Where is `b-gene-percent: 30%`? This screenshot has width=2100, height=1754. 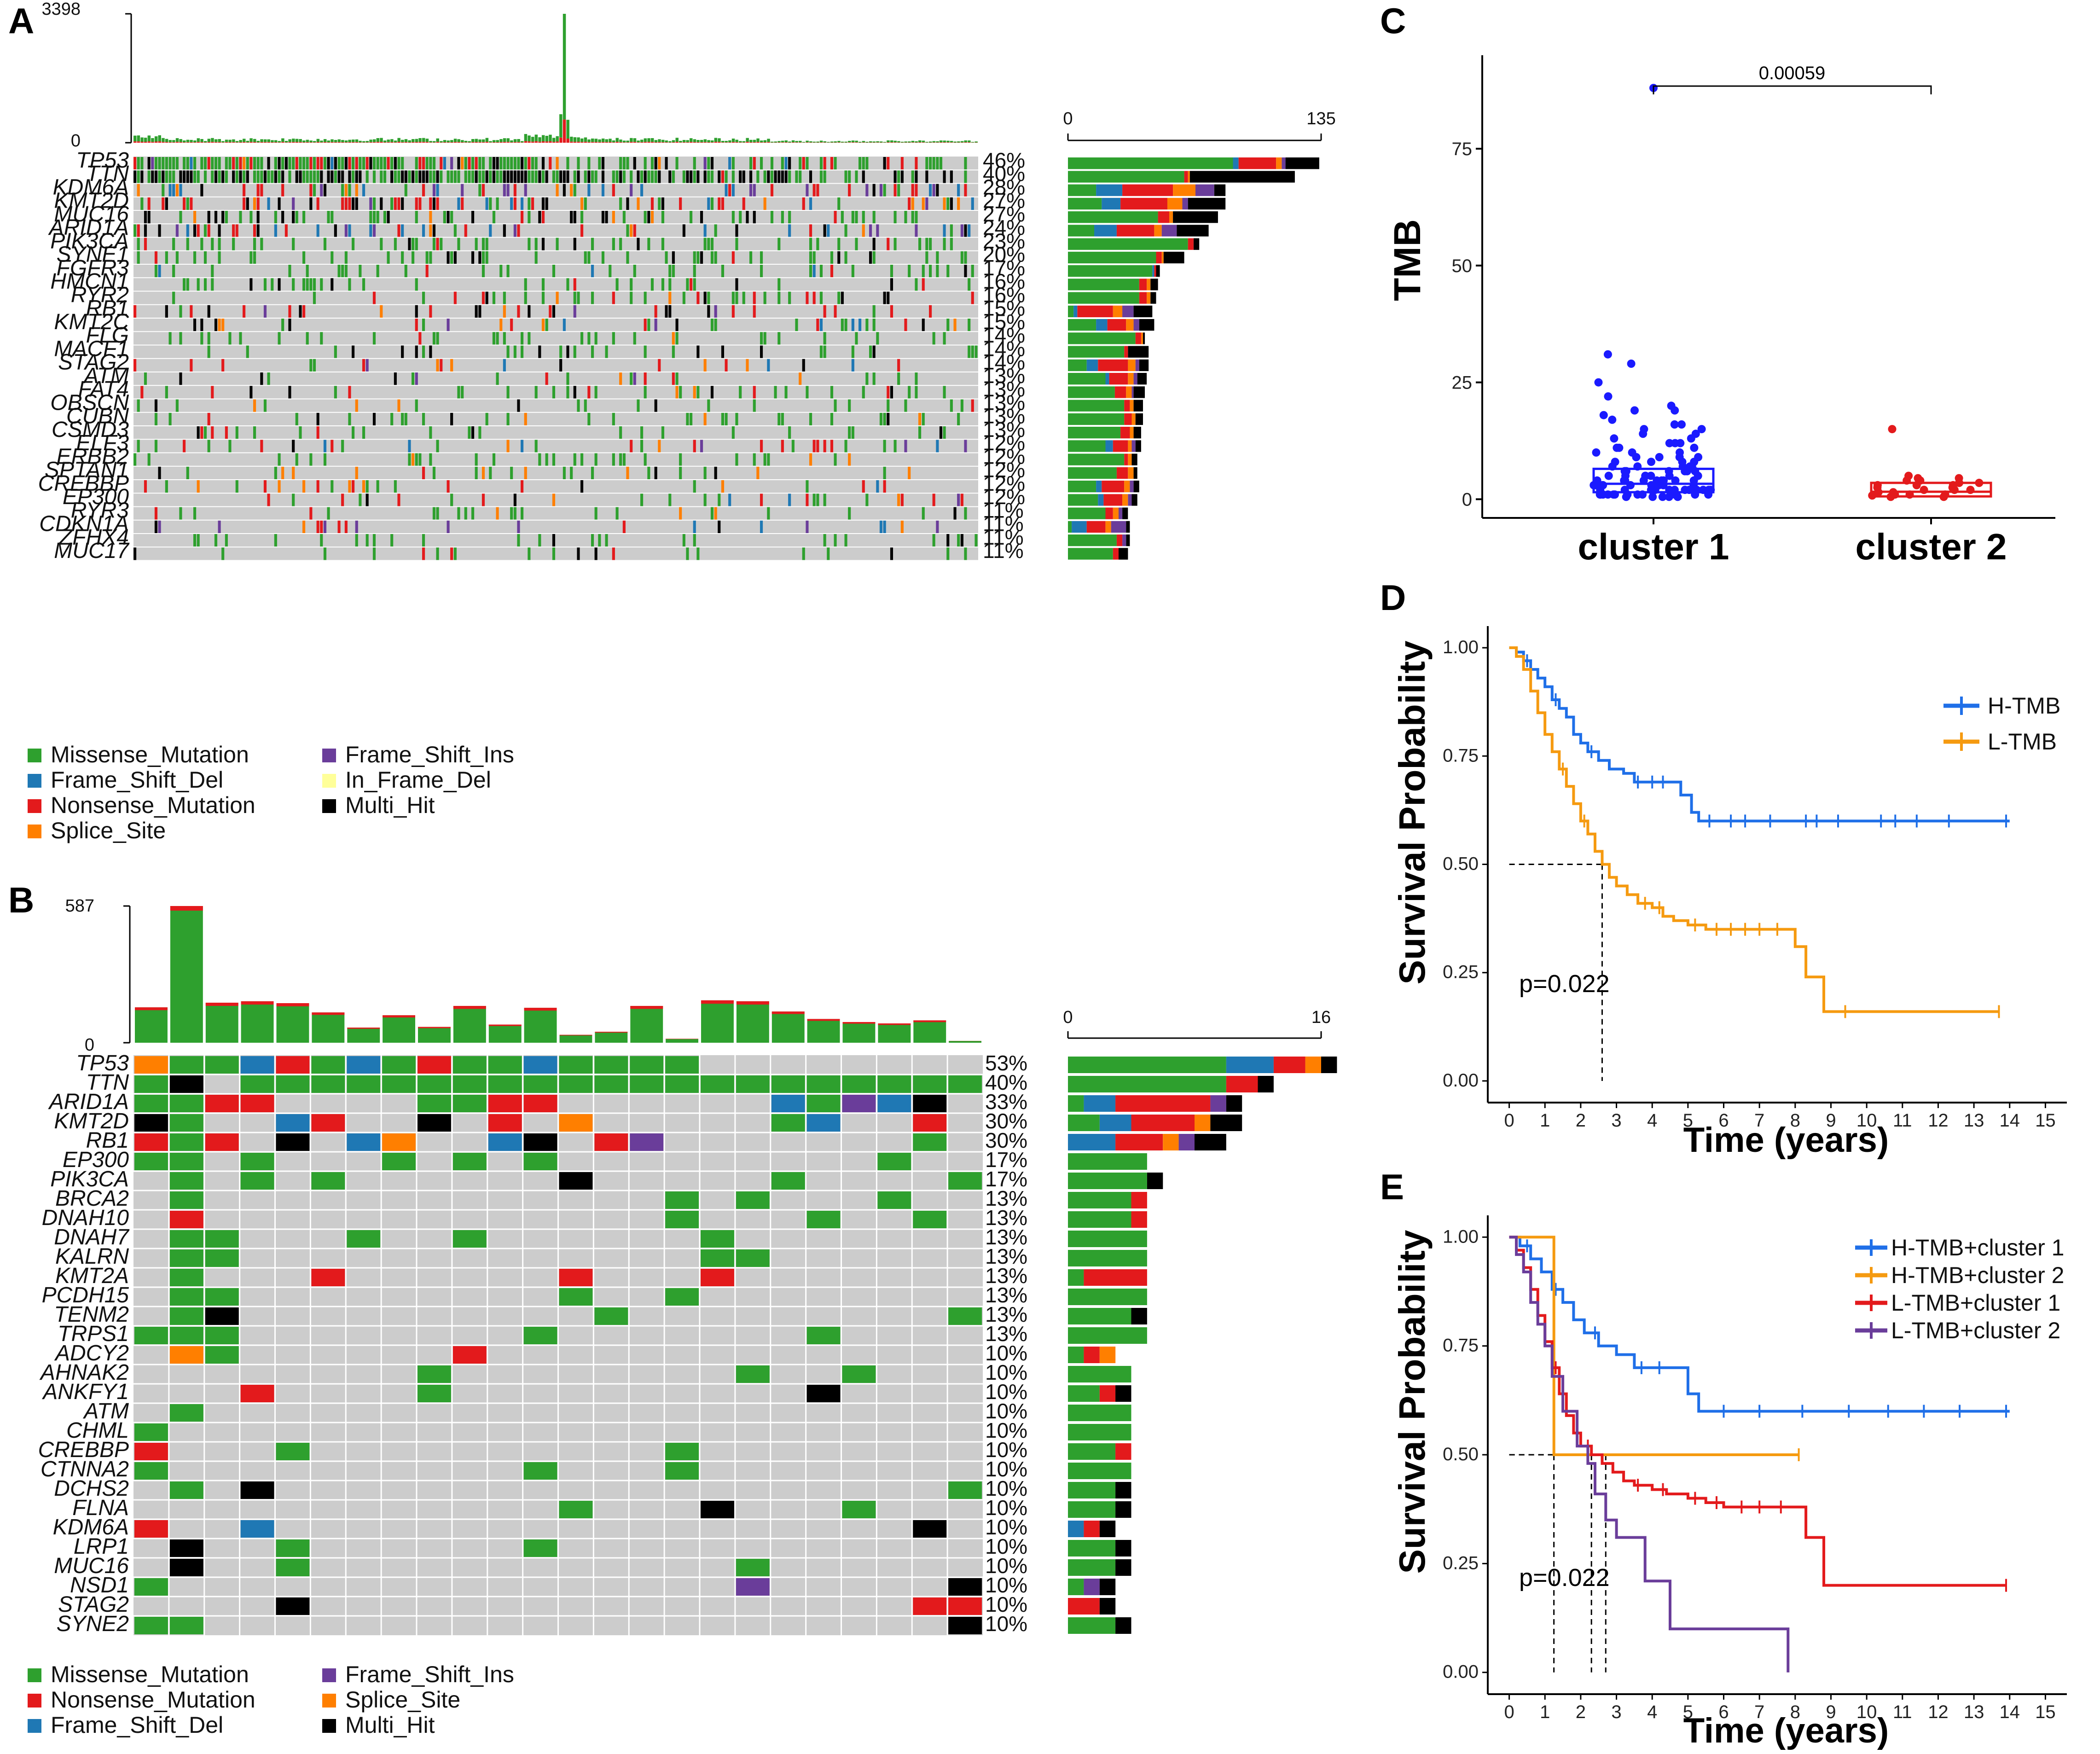 b-gene-percent: 30% is located at coordinates (1006, 1121).